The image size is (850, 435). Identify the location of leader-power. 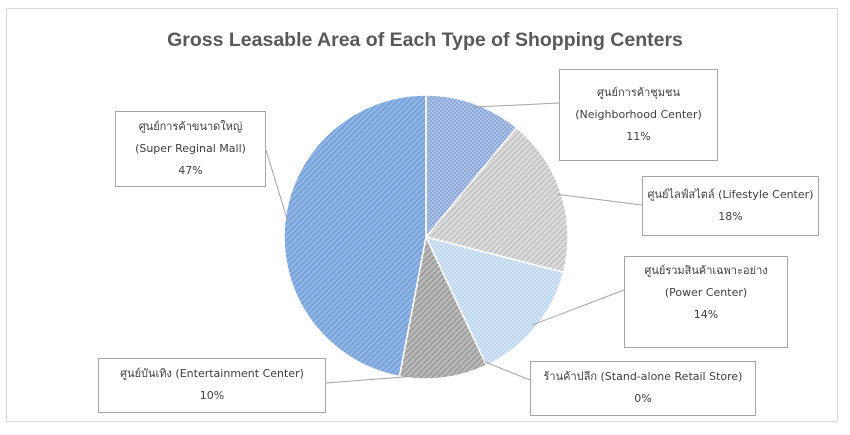
(578, 307).